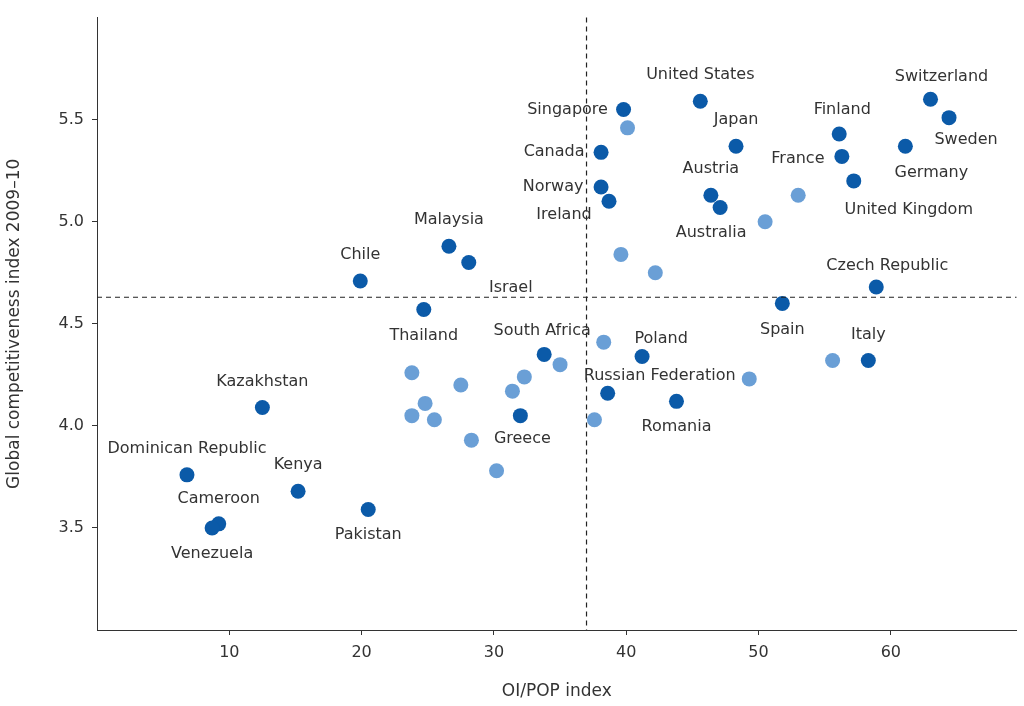 The image size is (1024, 706). I want to click on annotation: Poland, so click(661, 337).